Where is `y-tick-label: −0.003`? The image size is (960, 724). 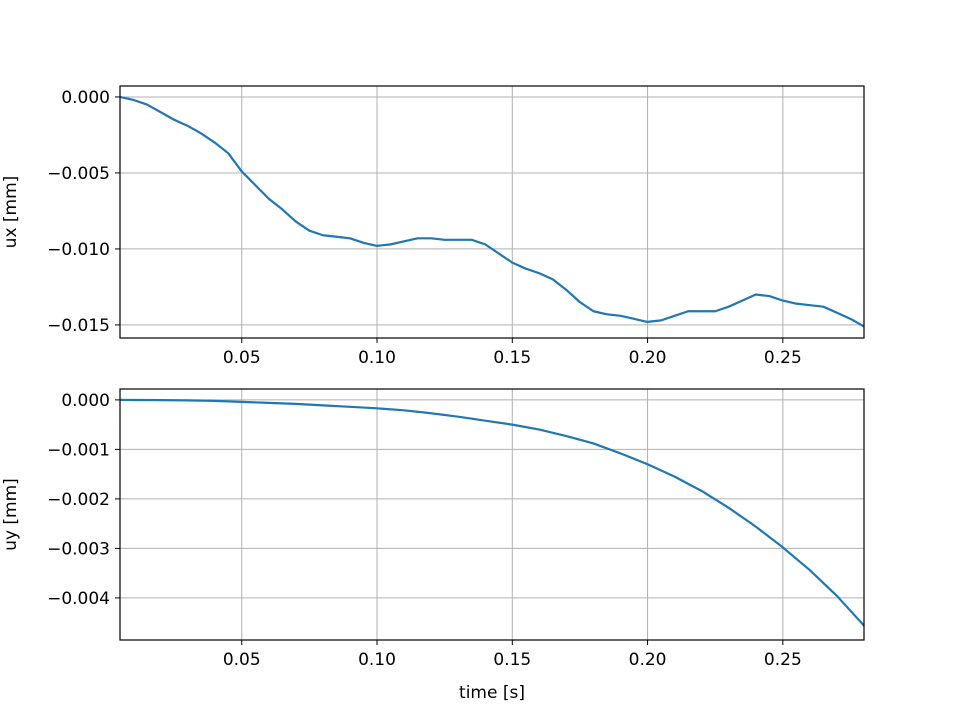 y-tick-label: −0.003 is located at coordinates (78, 549).